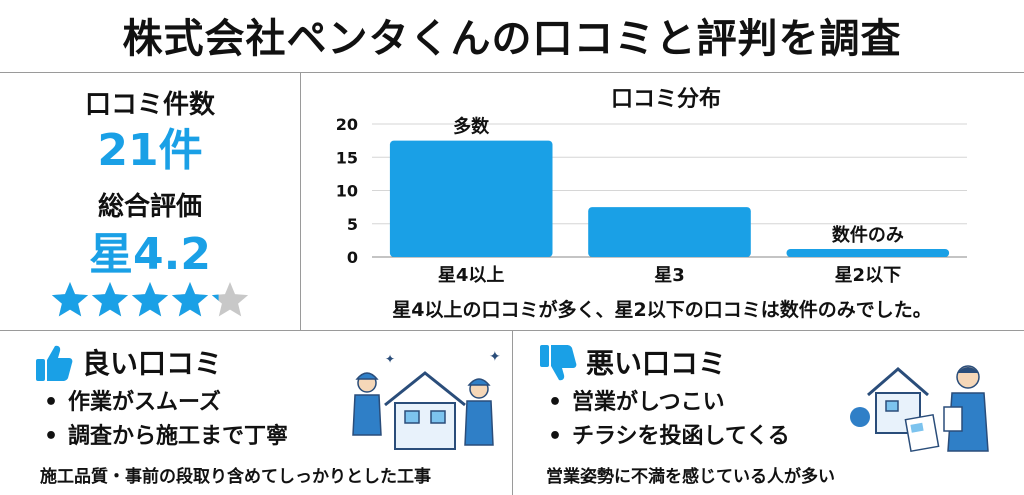 This screenshot has height=495, width=1024. Describe the element at coordinates (149, 105) in the screenshot. I see `review-count-label: 口コミ件数` at that location.